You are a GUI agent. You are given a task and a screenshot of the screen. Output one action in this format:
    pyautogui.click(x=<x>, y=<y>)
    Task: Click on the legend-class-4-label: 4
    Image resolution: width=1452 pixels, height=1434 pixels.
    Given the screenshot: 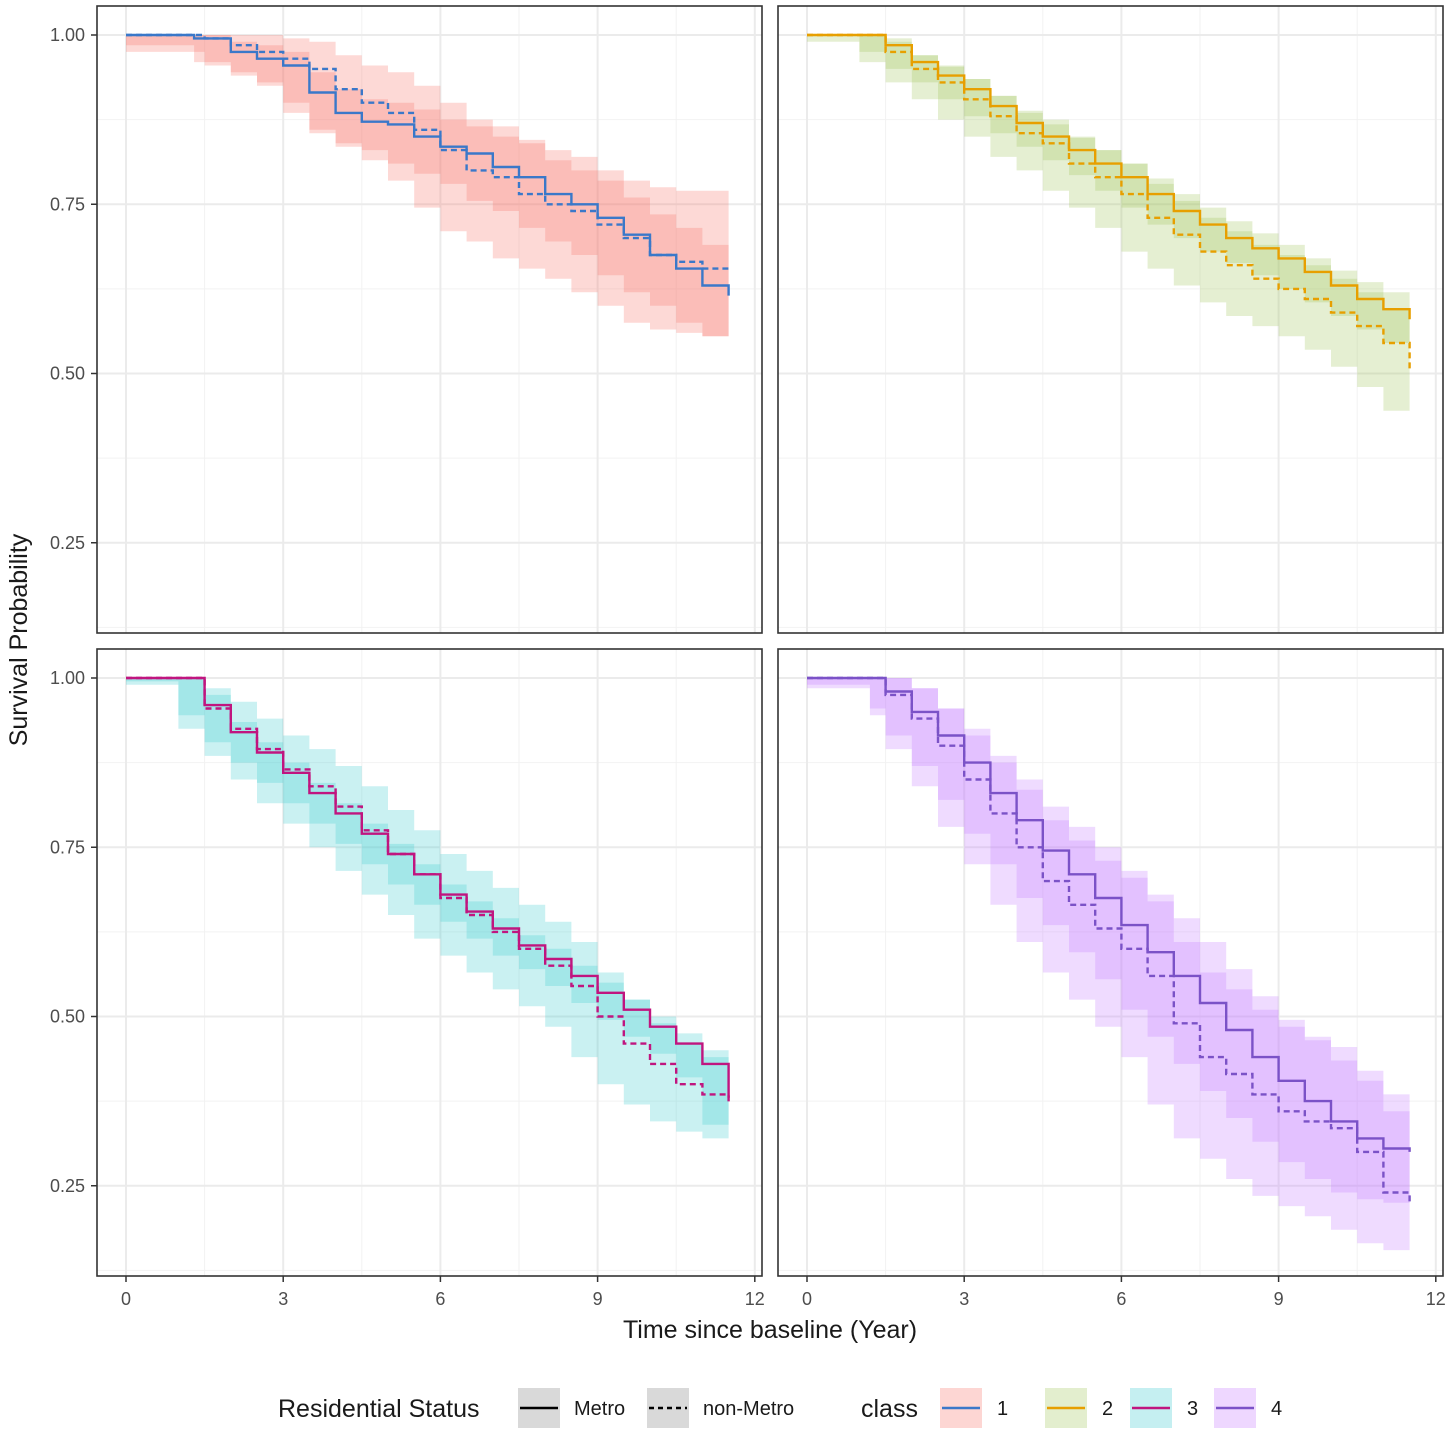 What is the action you would take?
    pyautogui.click(x=1276, y=1409)
    